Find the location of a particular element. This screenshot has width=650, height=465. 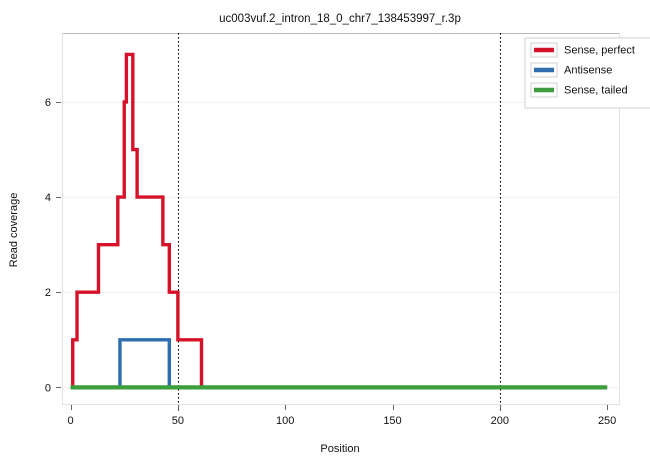

x-axis-label: Position is located at coordinates (339, 449).